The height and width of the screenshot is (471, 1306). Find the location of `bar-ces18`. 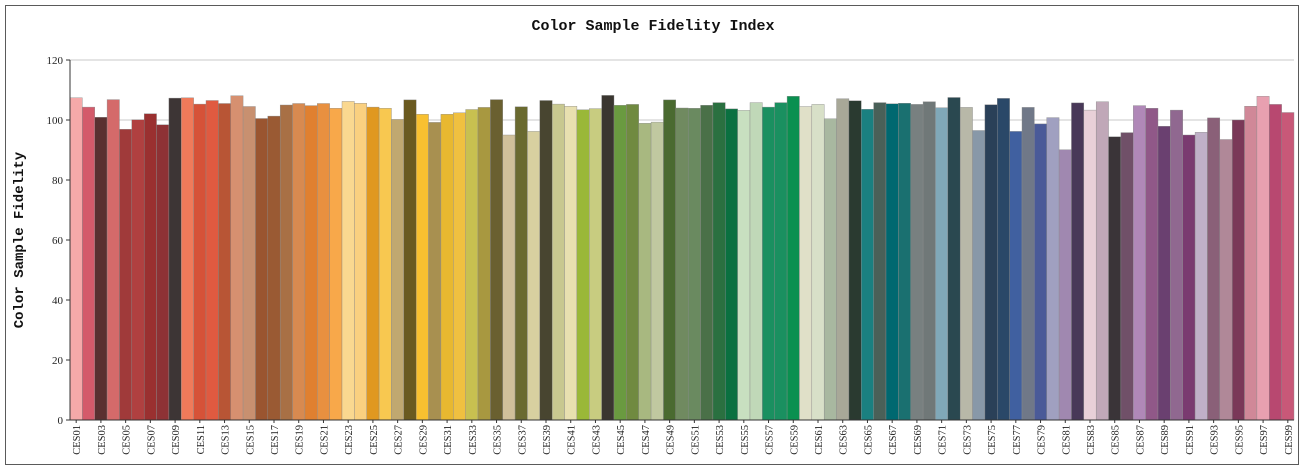

bar-ces18 is located at coordinates (286, 262).